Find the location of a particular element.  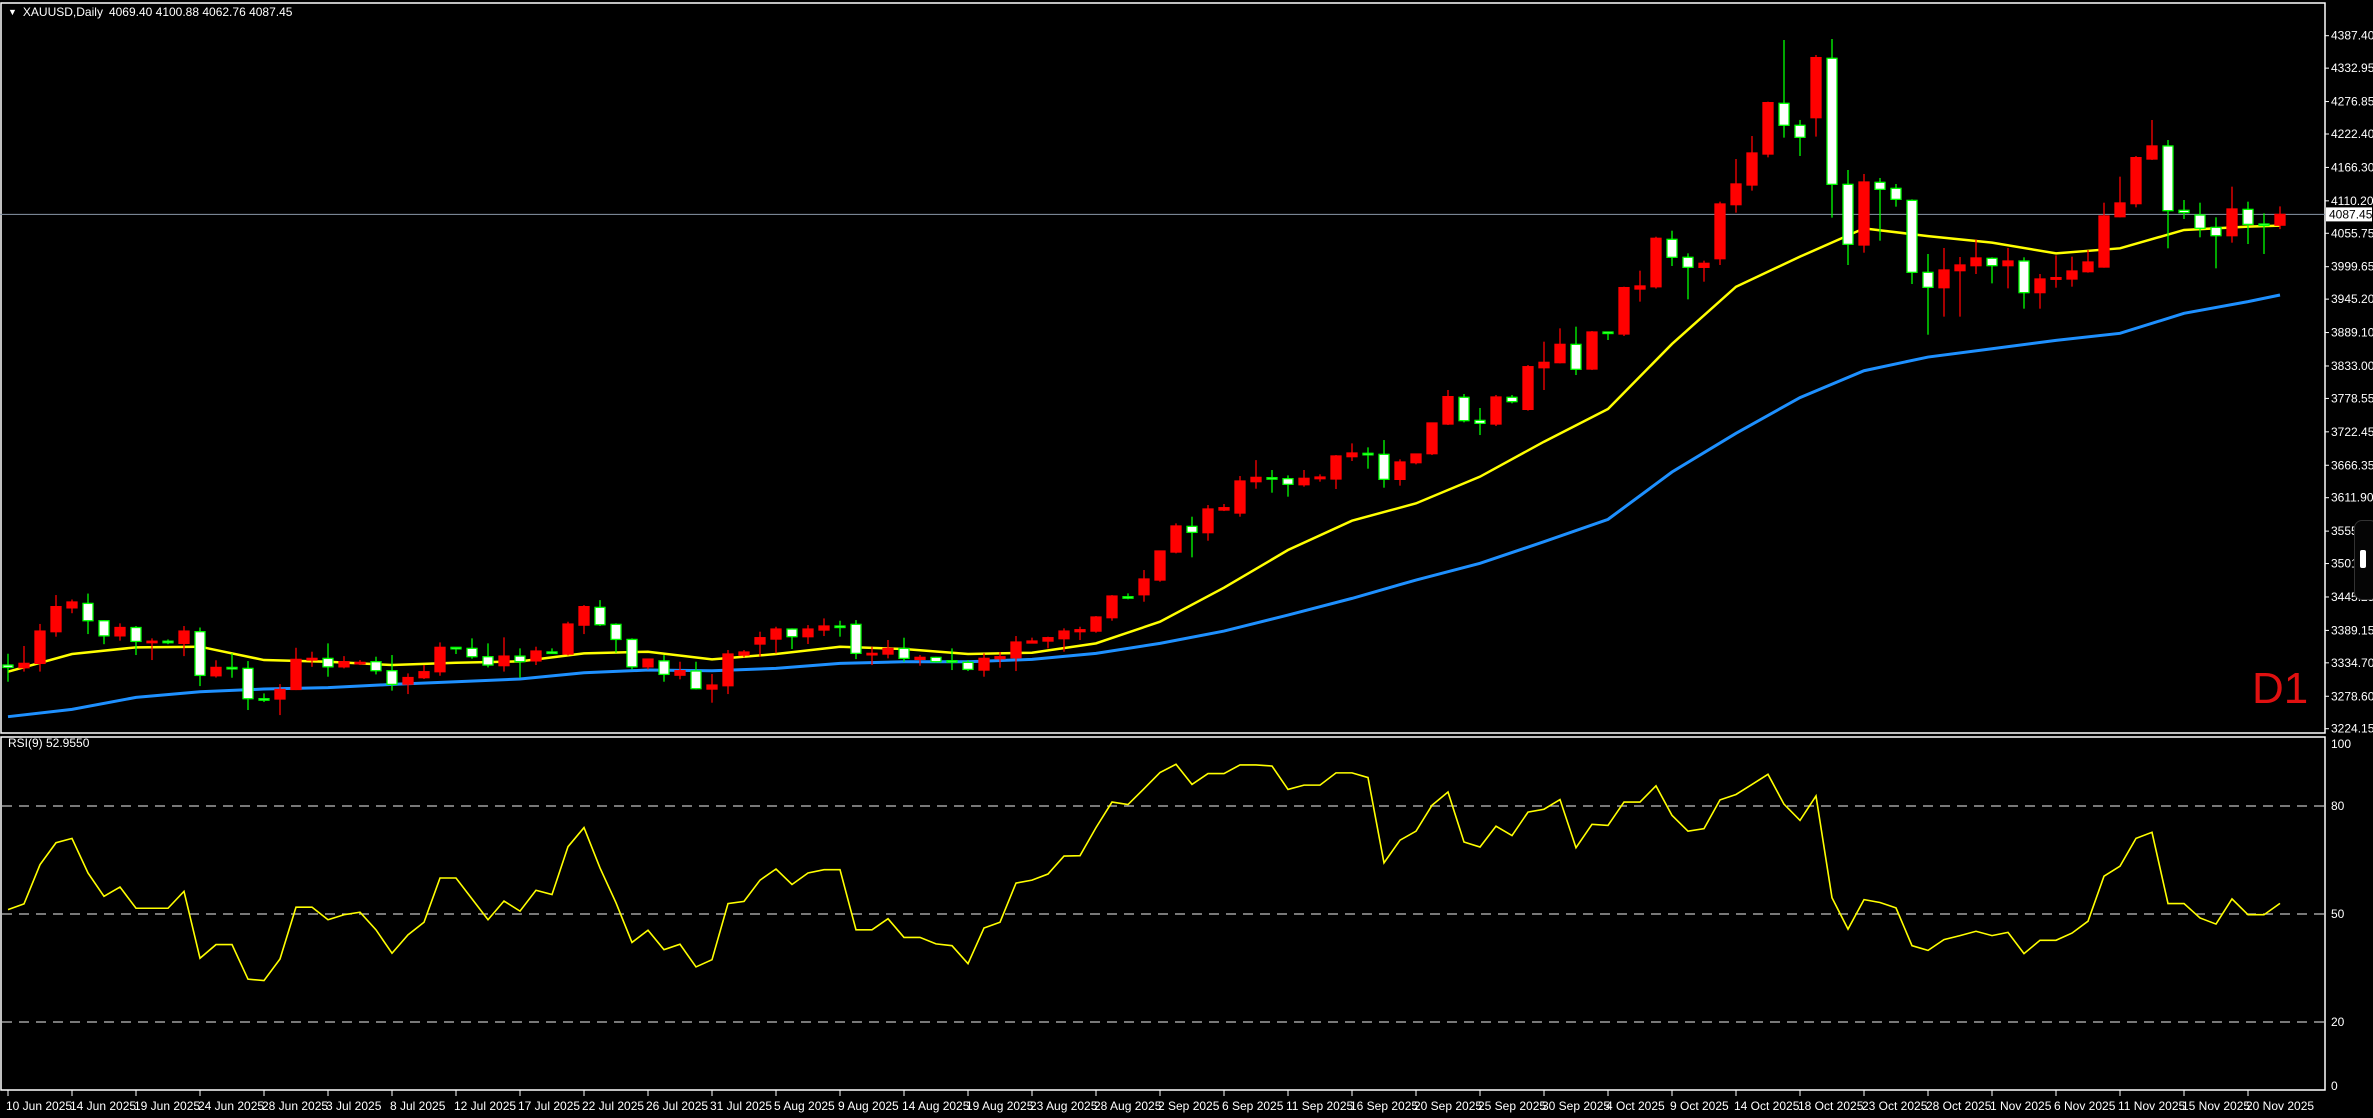

price-label: 4055.75 is located at coordinates (2352, 233).